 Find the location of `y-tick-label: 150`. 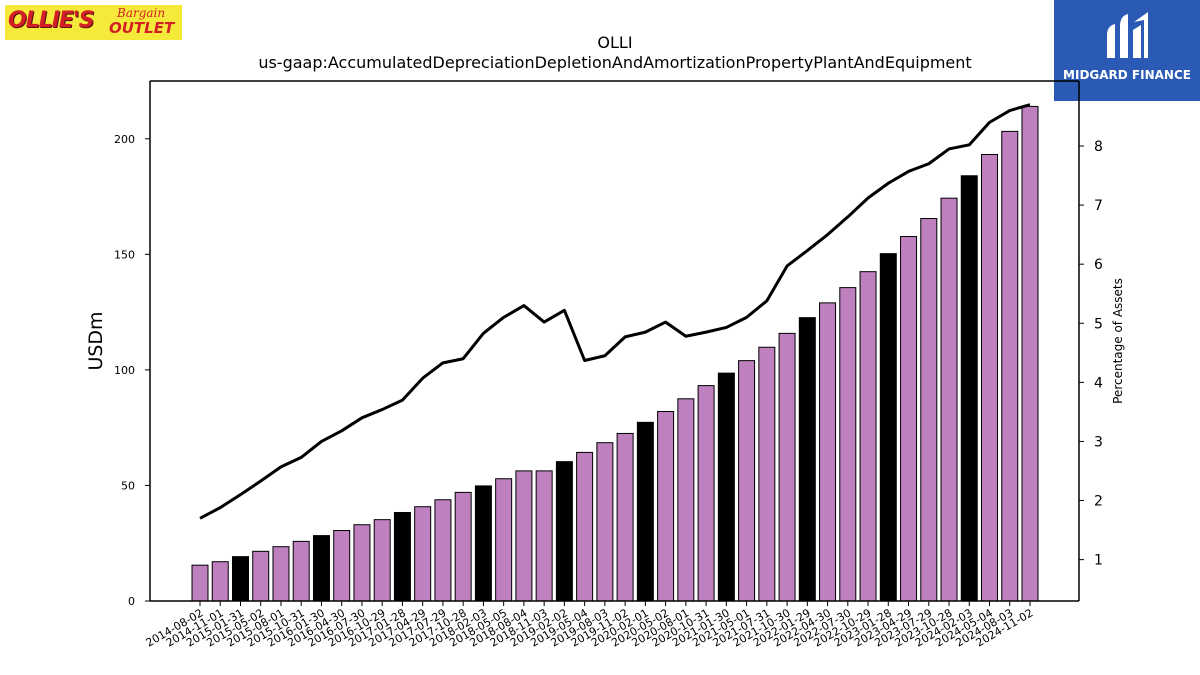

y-tick-label: 150 is located at coordinates (124, 254).